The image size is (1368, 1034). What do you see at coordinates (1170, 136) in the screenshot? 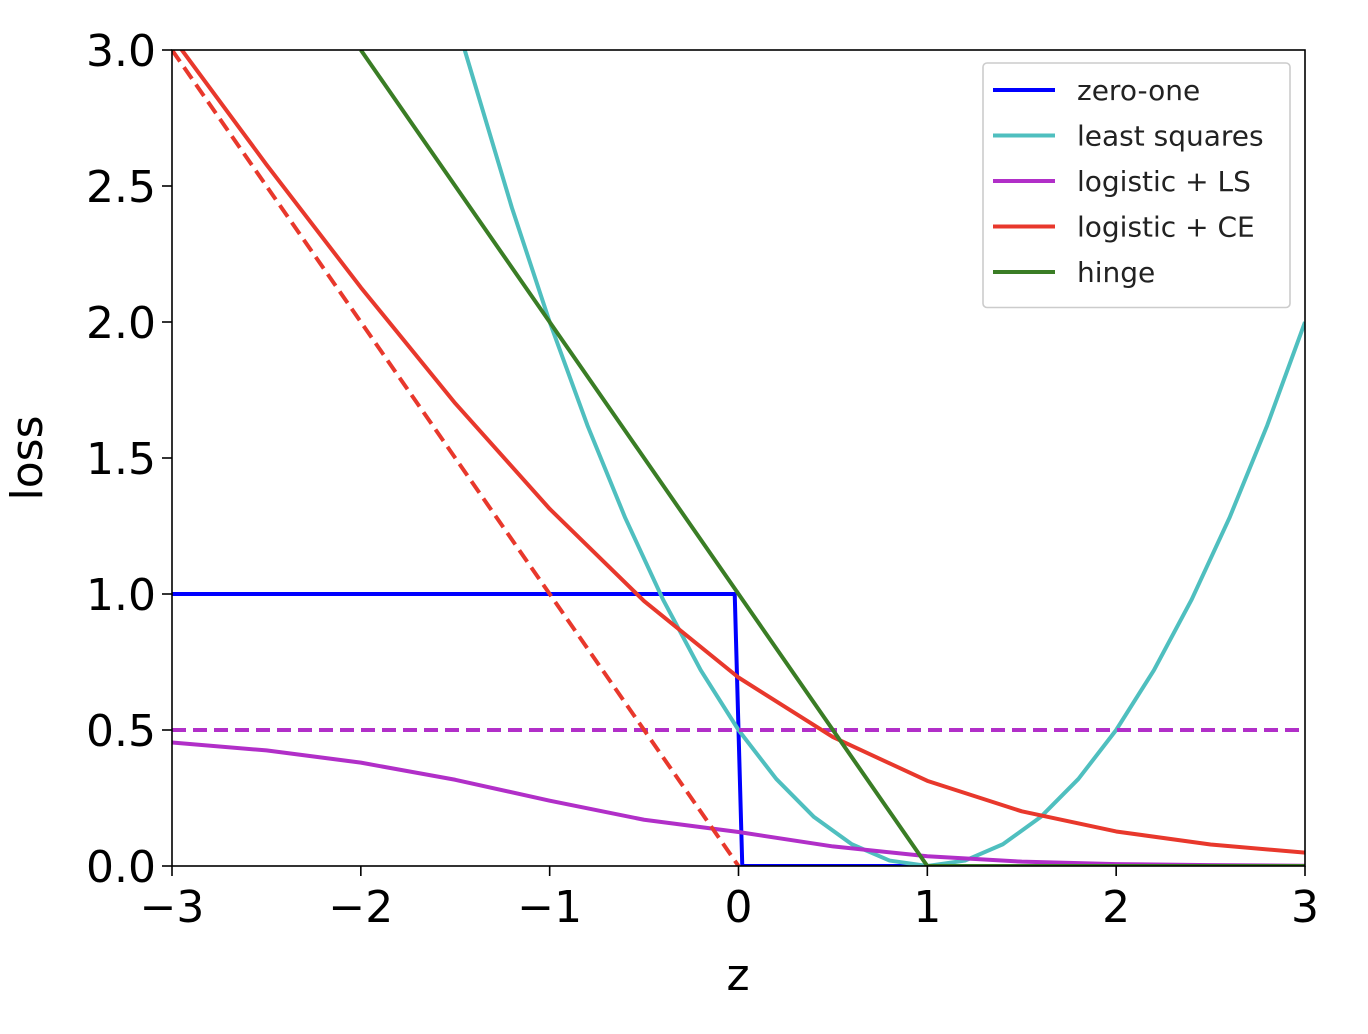
I see `legend-label-least-squares: least squares` at bounding box center [1170, 136].